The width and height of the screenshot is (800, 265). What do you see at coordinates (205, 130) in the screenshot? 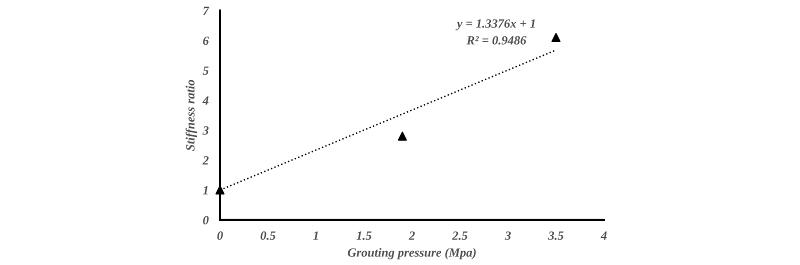
I see `y-tick-label: 3` at bounding box center [205, 130].